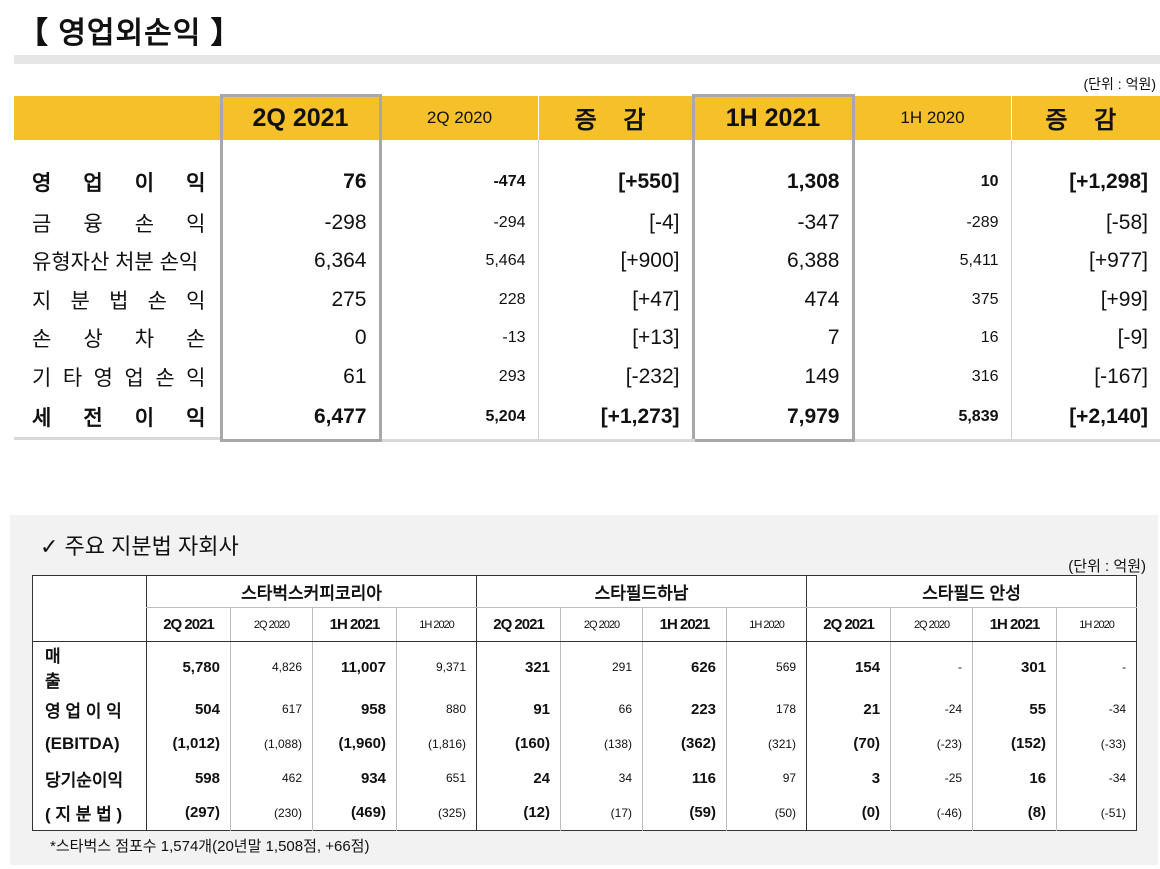 Image resolution: width=1160 pixels, height=869 pixels. Describe the element at coordinates (188, 709) in the screenshot. I see `cell-value: 504` at that location.